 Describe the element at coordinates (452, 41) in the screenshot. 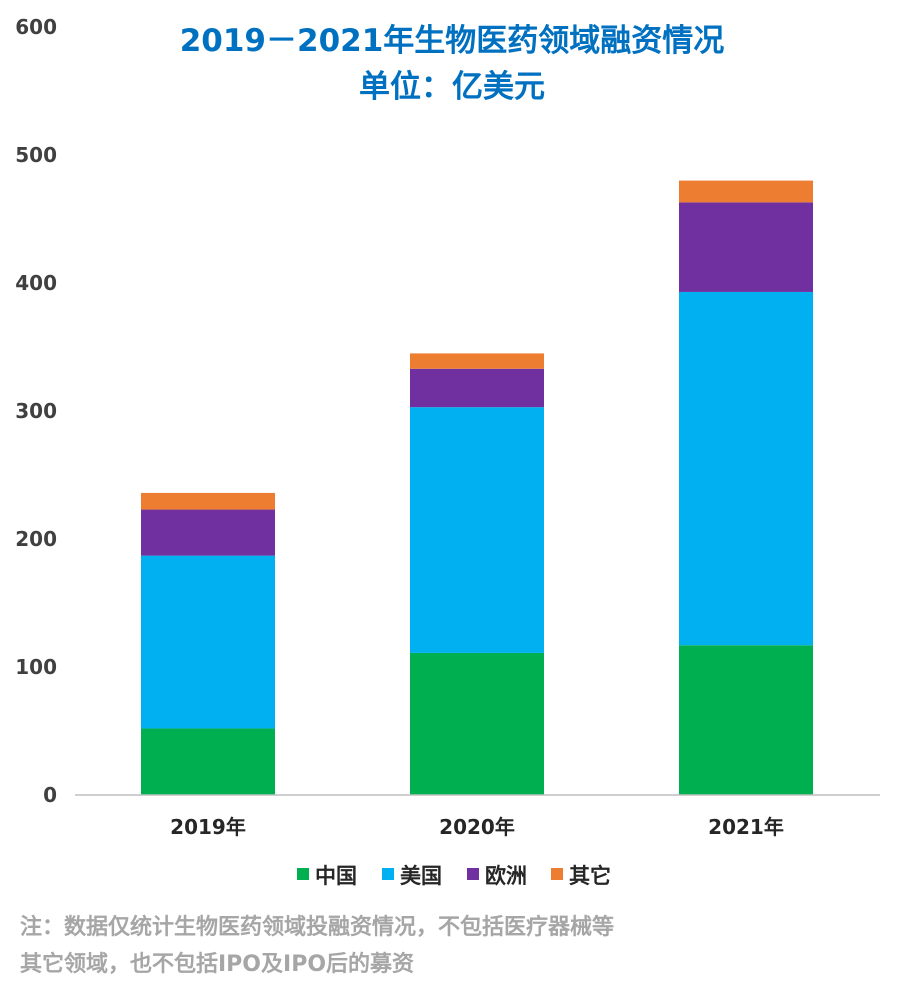

I see `chart-title: 2019－2021年生物医药领域融资情况` at that location.